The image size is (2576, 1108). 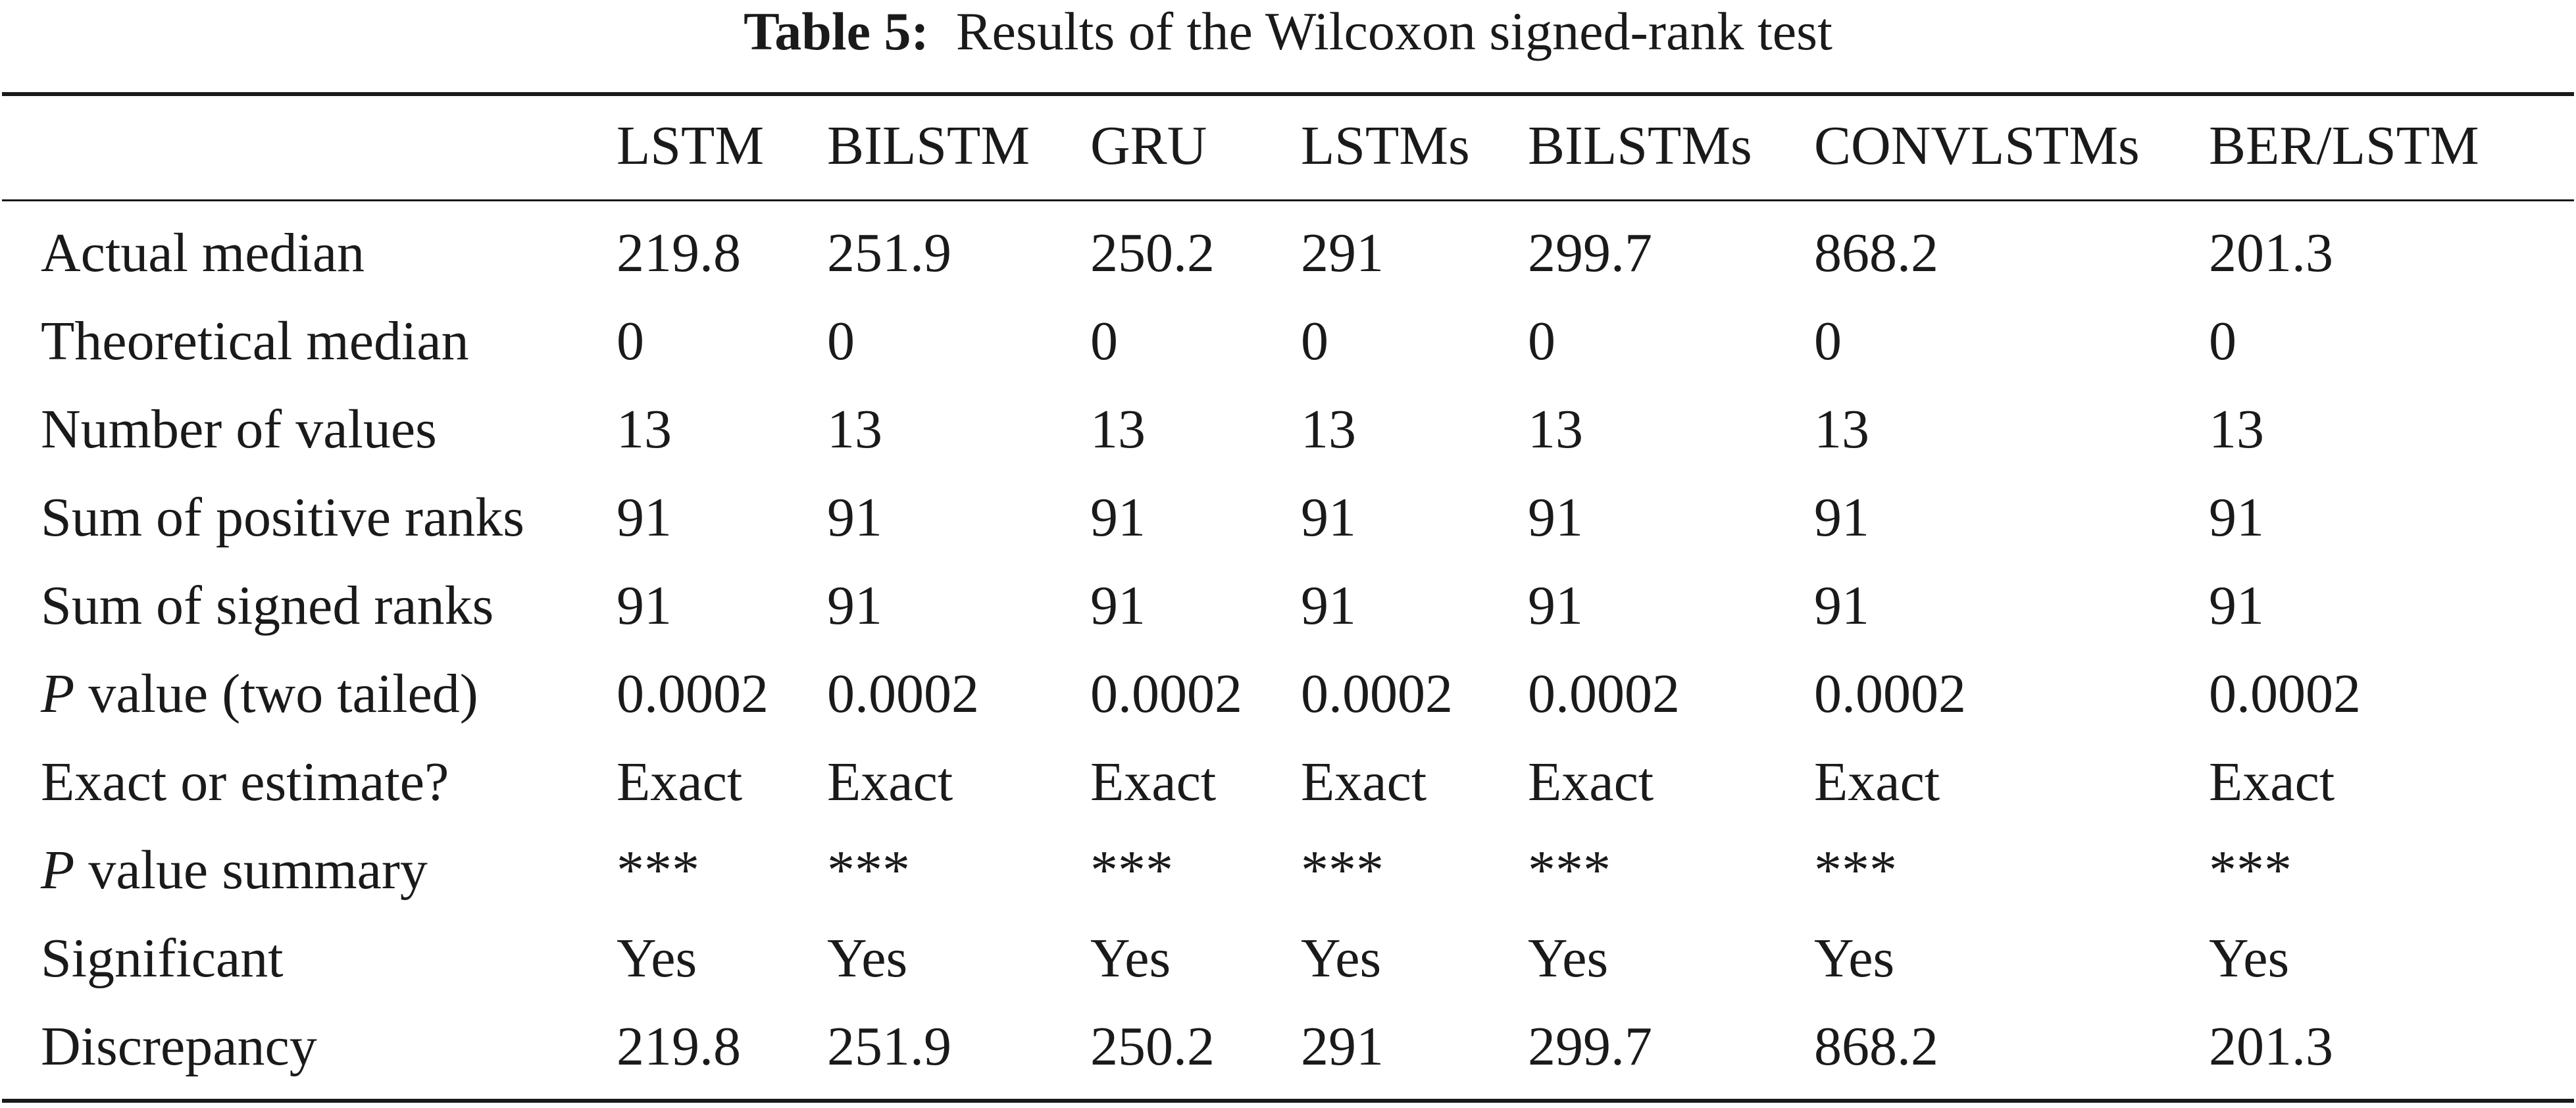 What do you see at coordinates (928, 145) in the screenshot?
I see `column-header: BILSTM` at bounding box center [928, 145].